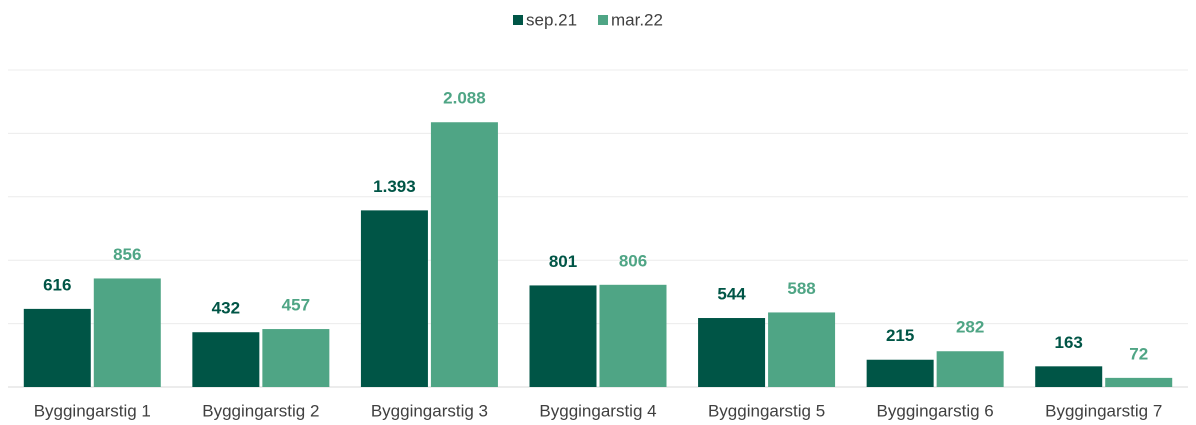 The width and height of the screenshot is (1196, 425). Describe the element at coordinates (766, 410) in the screenshot. I see `x-tick-label: Byggingarstig 5` at that location.